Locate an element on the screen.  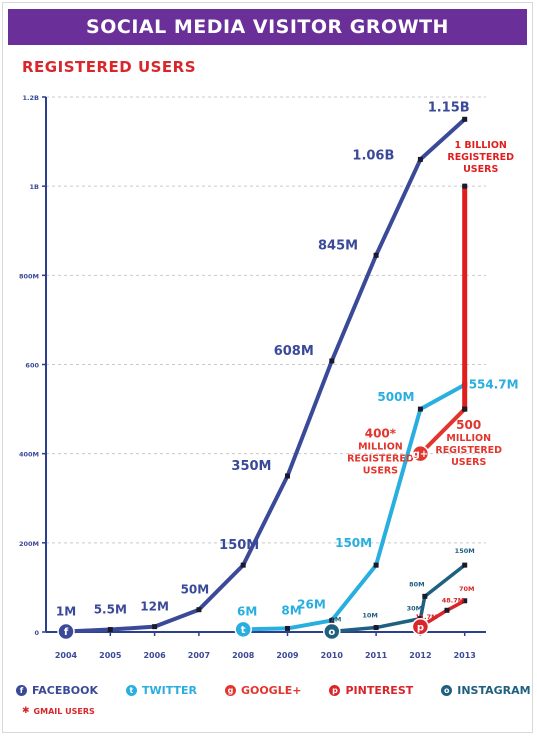
legend-label: INSTAGRAM is located at coordinates (494, 690).